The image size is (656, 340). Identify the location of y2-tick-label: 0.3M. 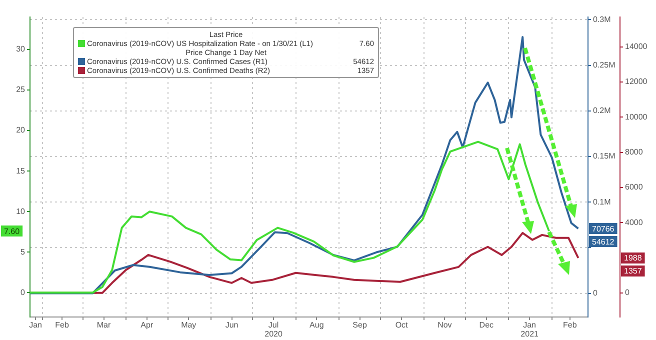
(602, 19).